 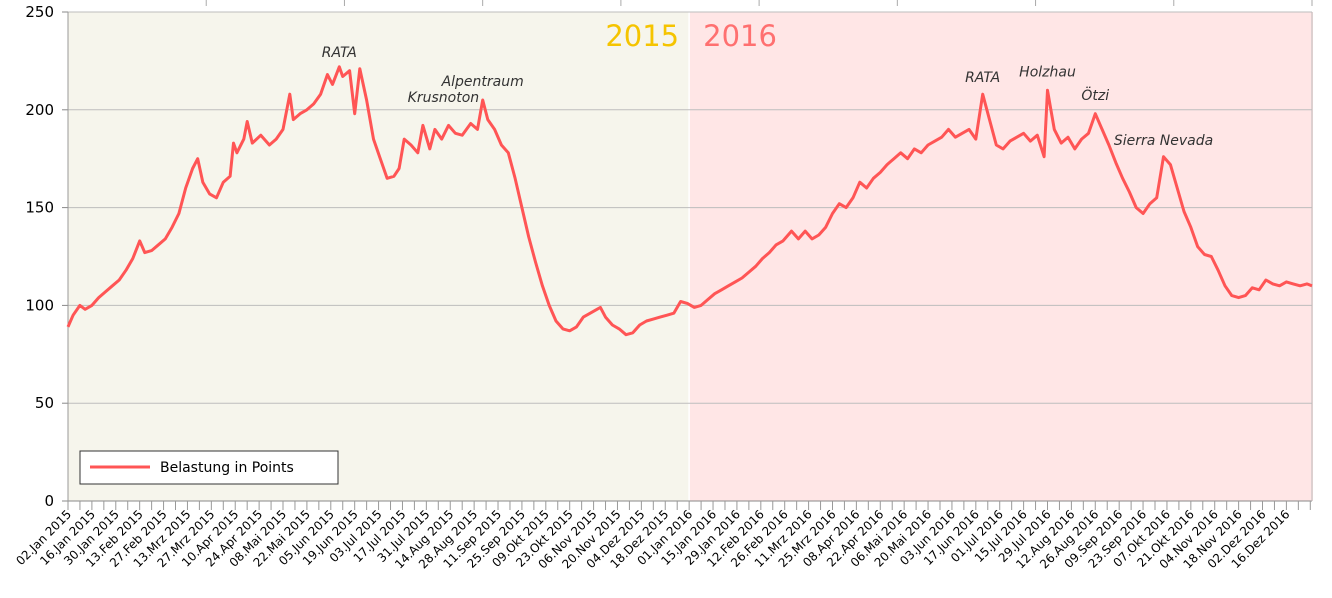 What do you see at coordinates (39, 110) in the screenshot?
I see `y-tick-label: 200` at bounding box center [39, 110].